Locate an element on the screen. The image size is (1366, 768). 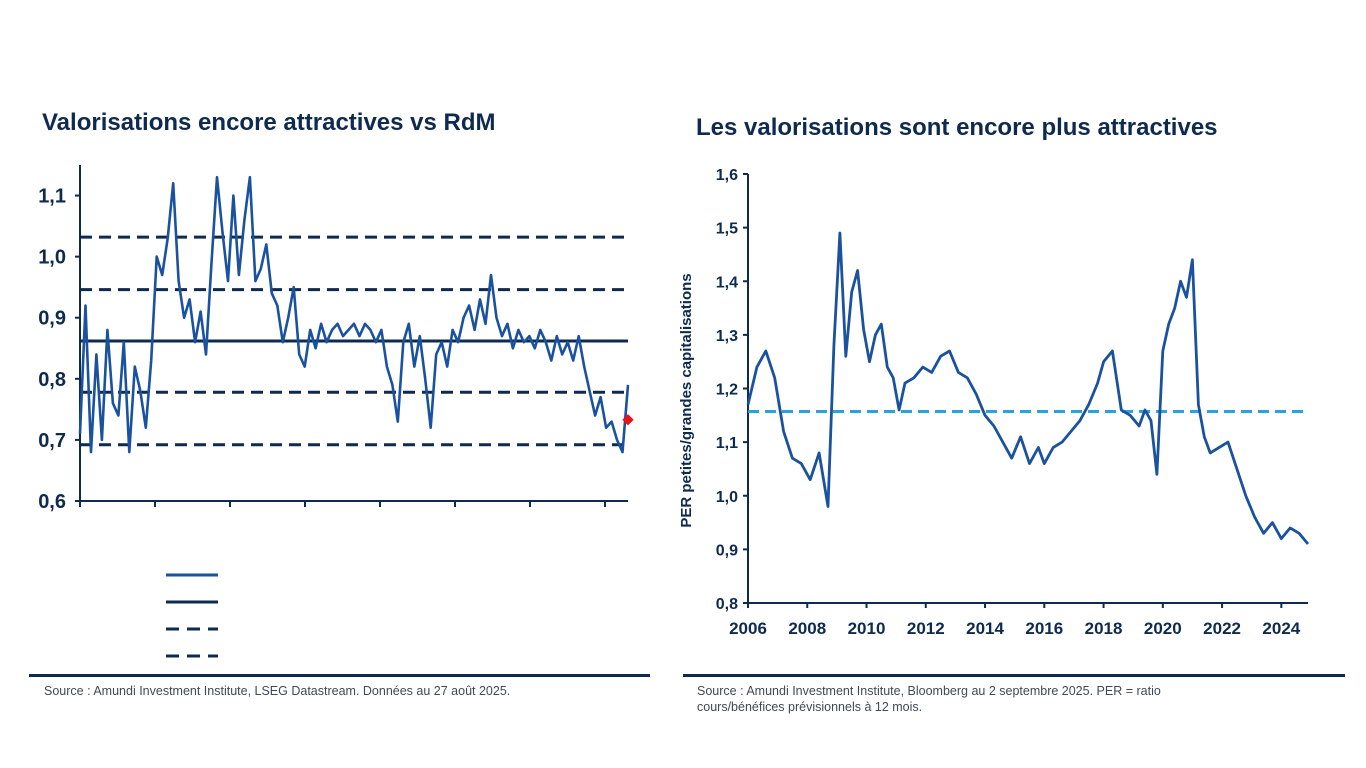
right-x-tick-label: 2012 is located at coordinates (926, 628).